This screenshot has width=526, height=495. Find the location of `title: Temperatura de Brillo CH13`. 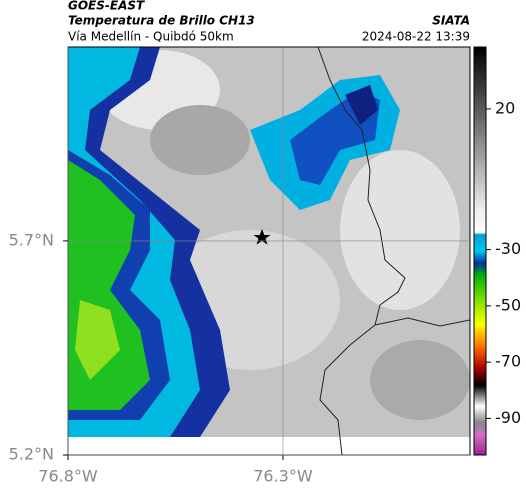

title: Temperatura de Brillo CH13 is located at coordinates (161, 21).